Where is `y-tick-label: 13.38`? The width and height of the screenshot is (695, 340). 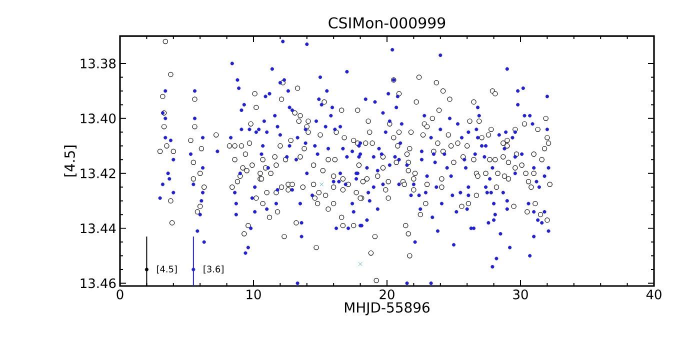
y-tick-label: 13.38 is located at coordinates (98, 63).